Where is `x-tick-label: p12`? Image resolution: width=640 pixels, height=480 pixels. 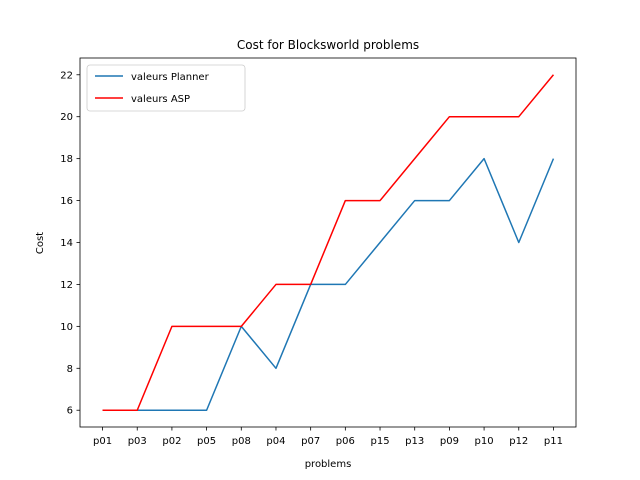 x-tick-label: p12 is located at coordinates (518, 441).